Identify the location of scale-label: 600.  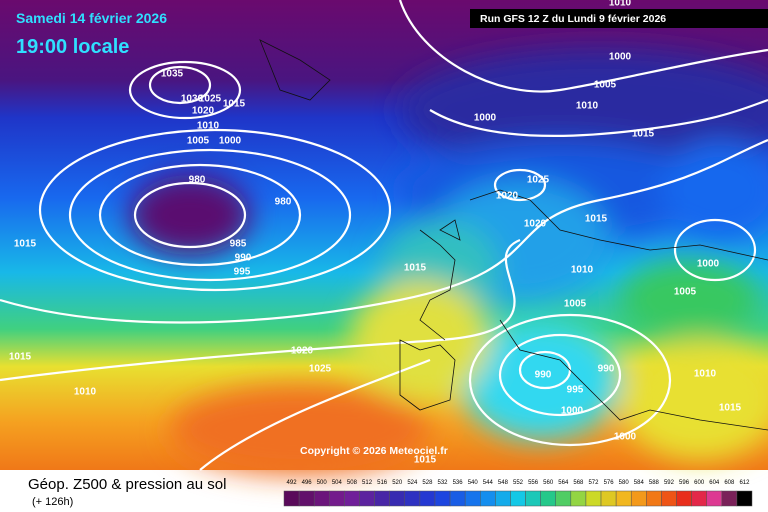
(699, 483).